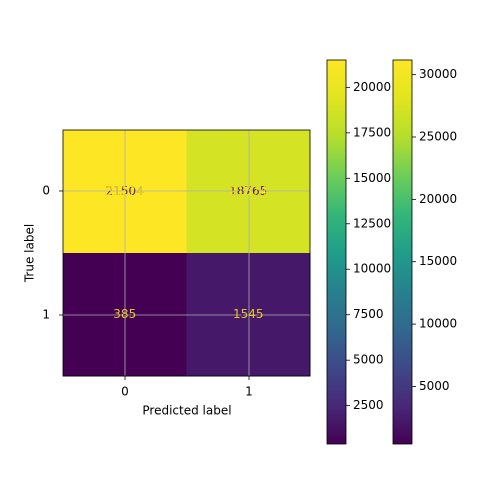  What do you see at coordinates (359, 252) in the screenshot?
I see `colorbar-left: 2500 5000 7500 10000 12500 15000 17500 20000` at bounding box center [359, 252].